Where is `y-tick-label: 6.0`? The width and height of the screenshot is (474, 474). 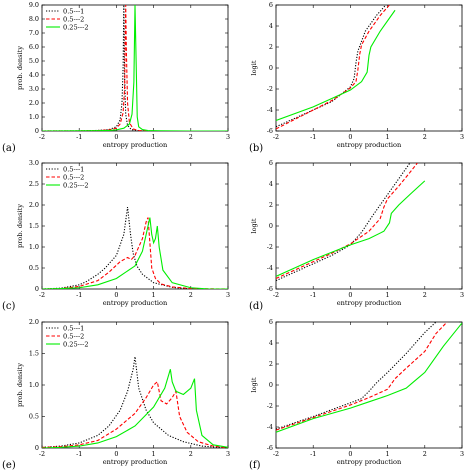
y-tick-label: 6.0 is located at coordinates (34, 47).